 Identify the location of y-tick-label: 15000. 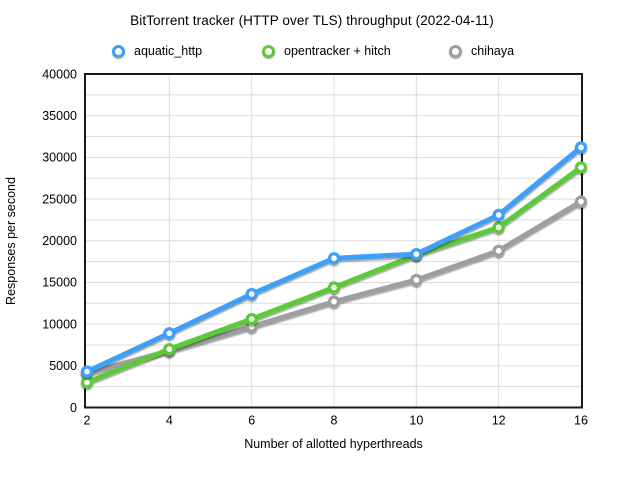
(59, 283).